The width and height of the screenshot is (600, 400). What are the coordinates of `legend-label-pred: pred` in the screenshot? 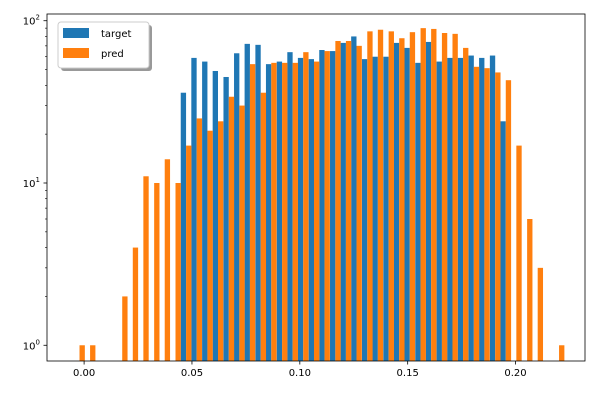 It's located at (112, 54).